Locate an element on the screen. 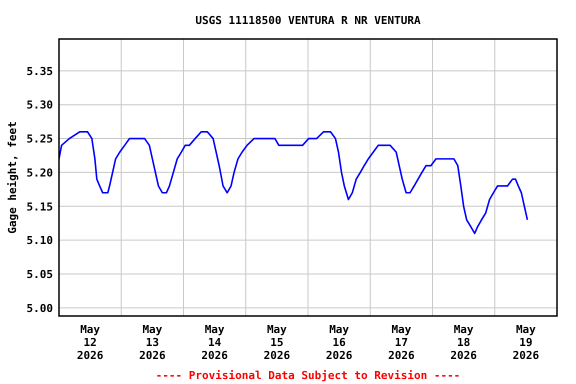 The width and height of the screenshot is (576, 384). x-tick-label: May 12 2026 is located at coordinates (90, 342).